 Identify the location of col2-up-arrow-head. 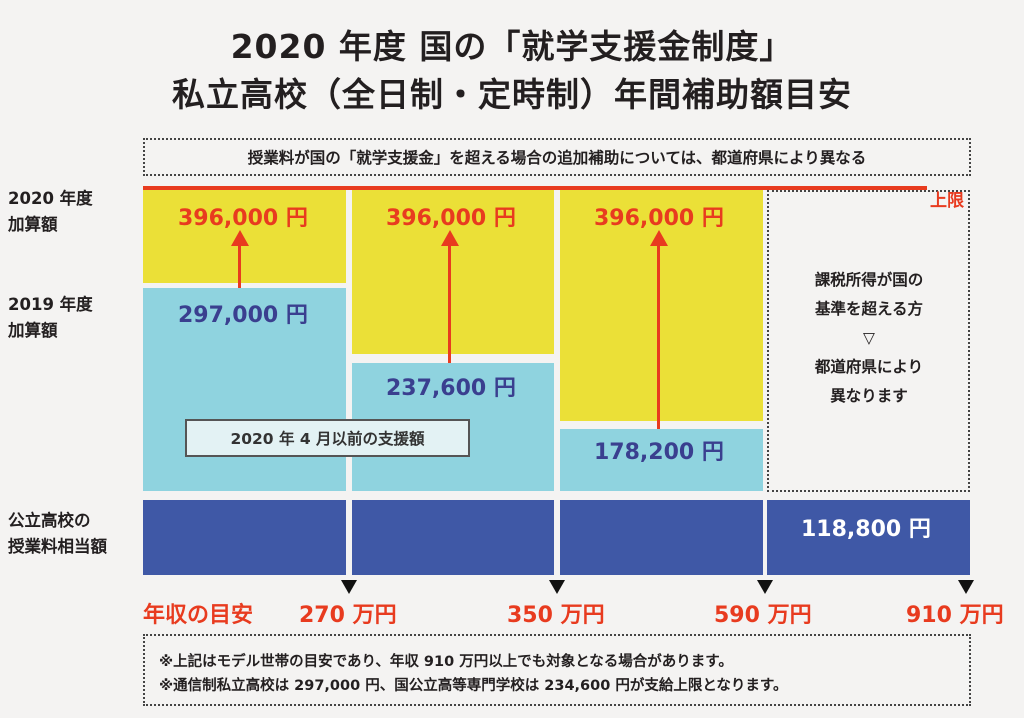
(450, 238).